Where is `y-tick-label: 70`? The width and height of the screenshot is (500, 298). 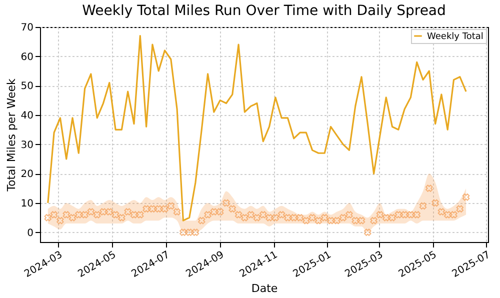 y-tick-label: 70 is located at coordinates (27, 28).